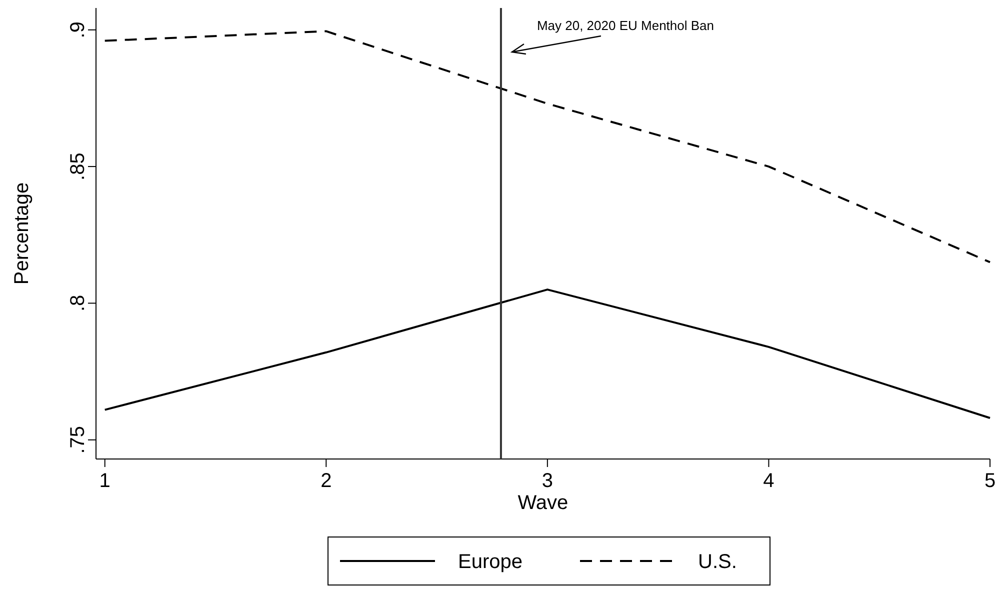 The width and height of the screenshot is (999, 591). What do you see at coordinates (990, 481) in the screenshot?
I see `x-tick-label: 5` at bounding box center [990, 481].